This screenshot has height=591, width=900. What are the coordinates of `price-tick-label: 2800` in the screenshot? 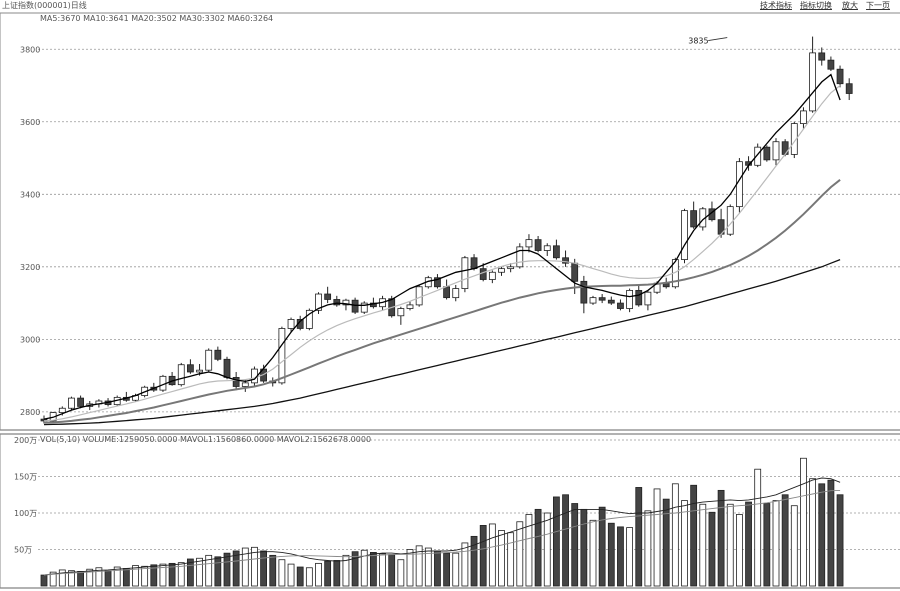 It's located at (30, 412).